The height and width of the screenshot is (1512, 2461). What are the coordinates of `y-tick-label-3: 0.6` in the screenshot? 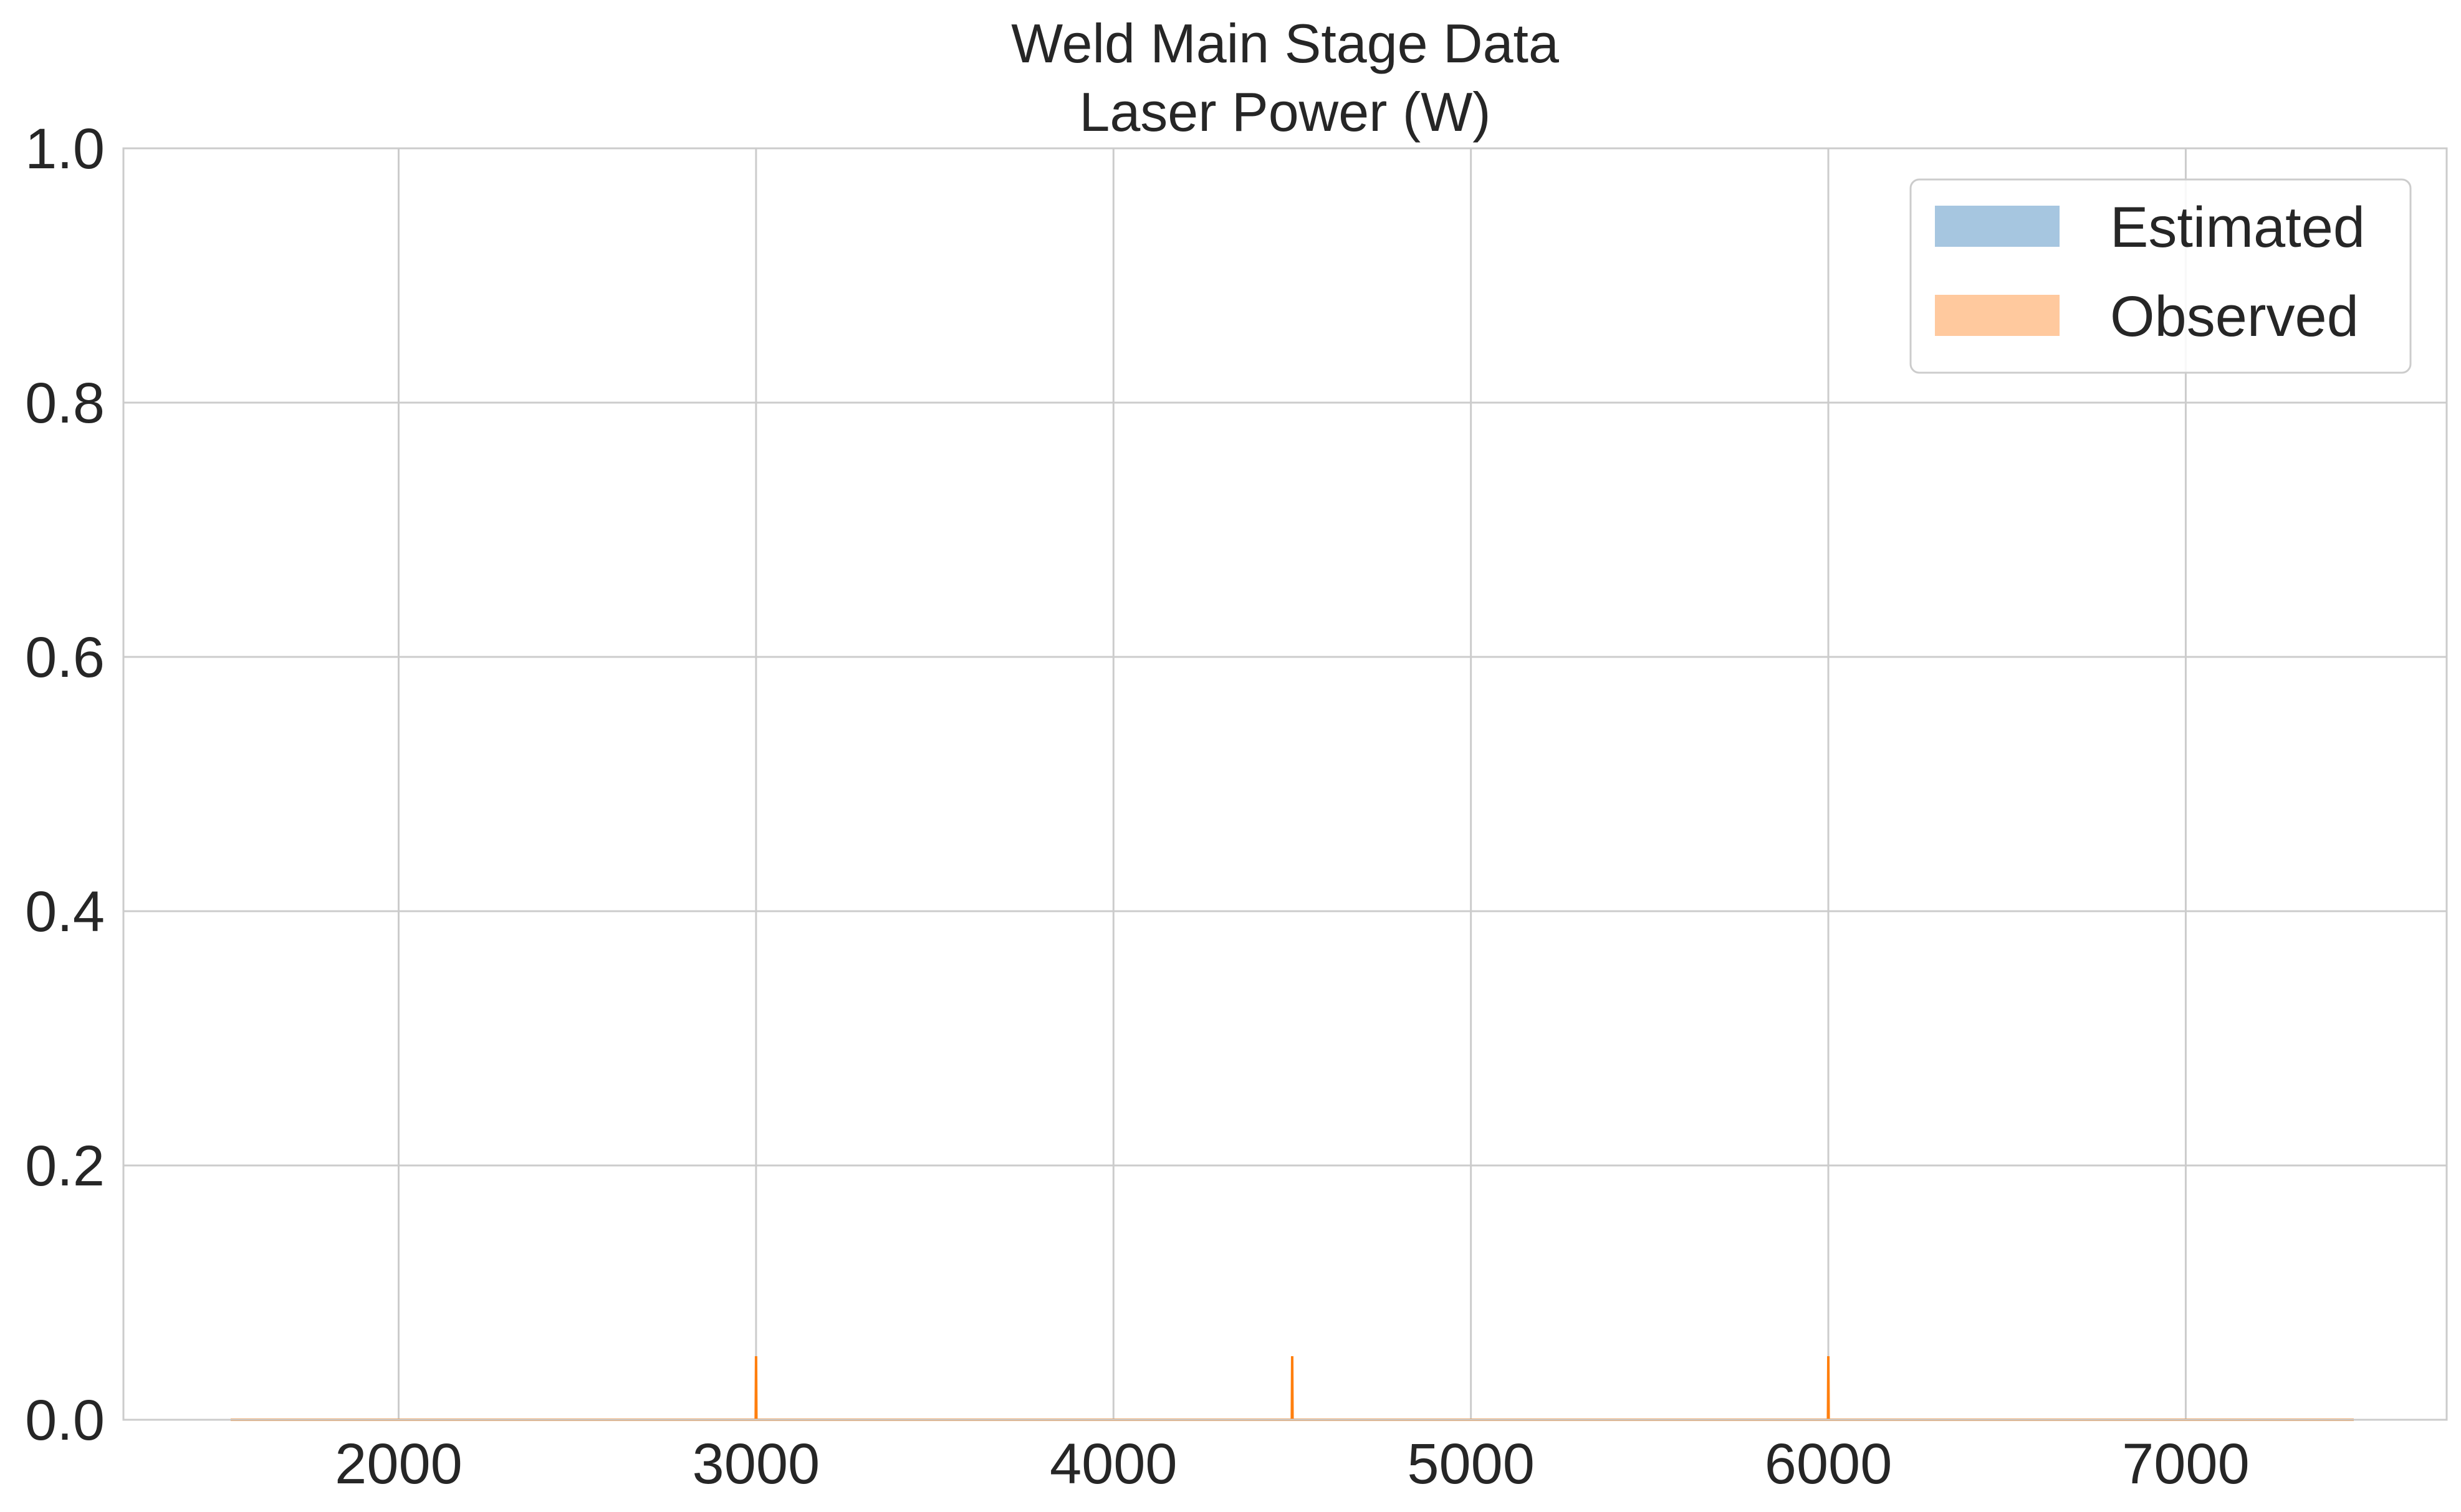 It's located at (65, 657).